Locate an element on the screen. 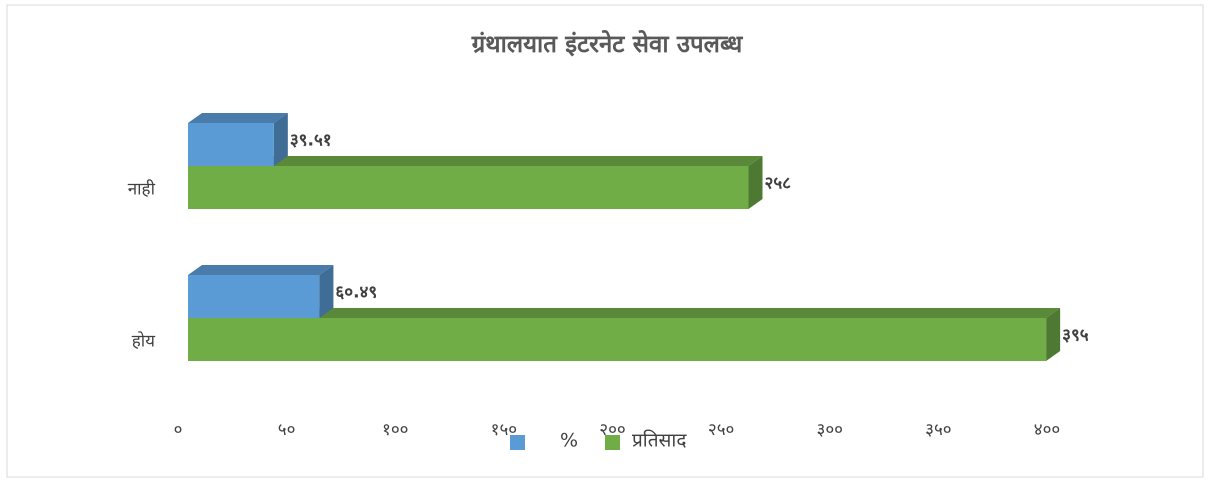 The height and width of the screenshot is (481, 1214). x-tick-label: ३०० is located at coordinates (829, 430).